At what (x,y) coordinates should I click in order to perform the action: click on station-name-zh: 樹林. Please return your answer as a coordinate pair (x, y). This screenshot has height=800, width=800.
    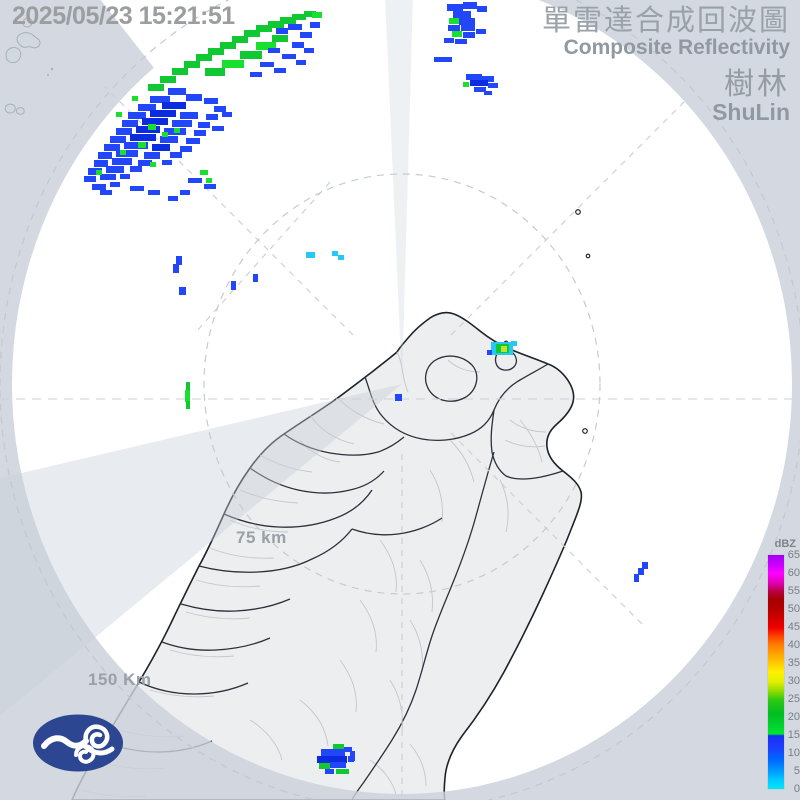
    Looking at the image, I should click on (757, 84).